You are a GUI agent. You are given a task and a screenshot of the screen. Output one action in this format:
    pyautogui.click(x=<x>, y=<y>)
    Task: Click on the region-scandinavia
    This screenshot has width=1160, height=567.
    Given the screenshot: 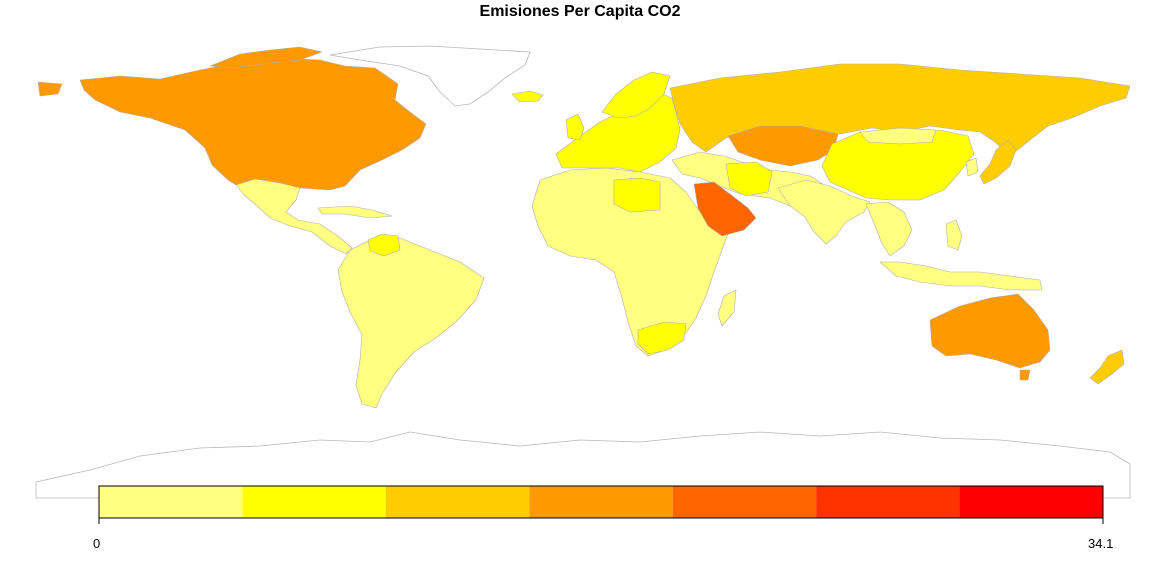 What is the action you would take?
    pyautogui.click(x=636, y=95)
    